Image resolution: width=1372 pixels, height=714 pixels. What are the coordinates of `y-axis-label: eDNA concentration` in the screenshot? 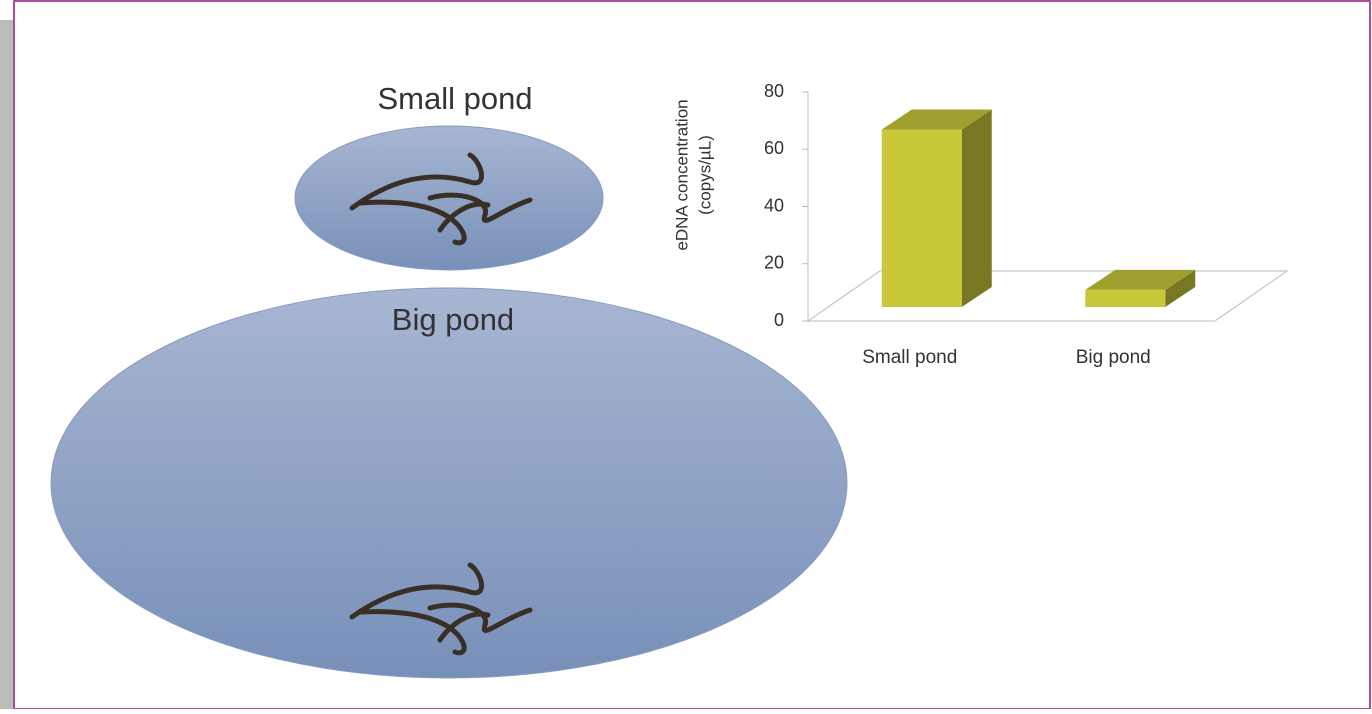 It's located at (681, 174).